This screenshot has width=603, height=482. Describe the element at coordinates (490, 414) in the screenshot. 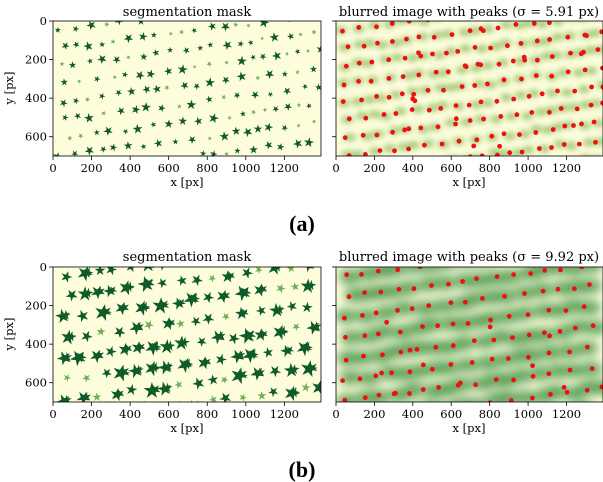

I see `x-tick-label-right-b: 800` at that location.